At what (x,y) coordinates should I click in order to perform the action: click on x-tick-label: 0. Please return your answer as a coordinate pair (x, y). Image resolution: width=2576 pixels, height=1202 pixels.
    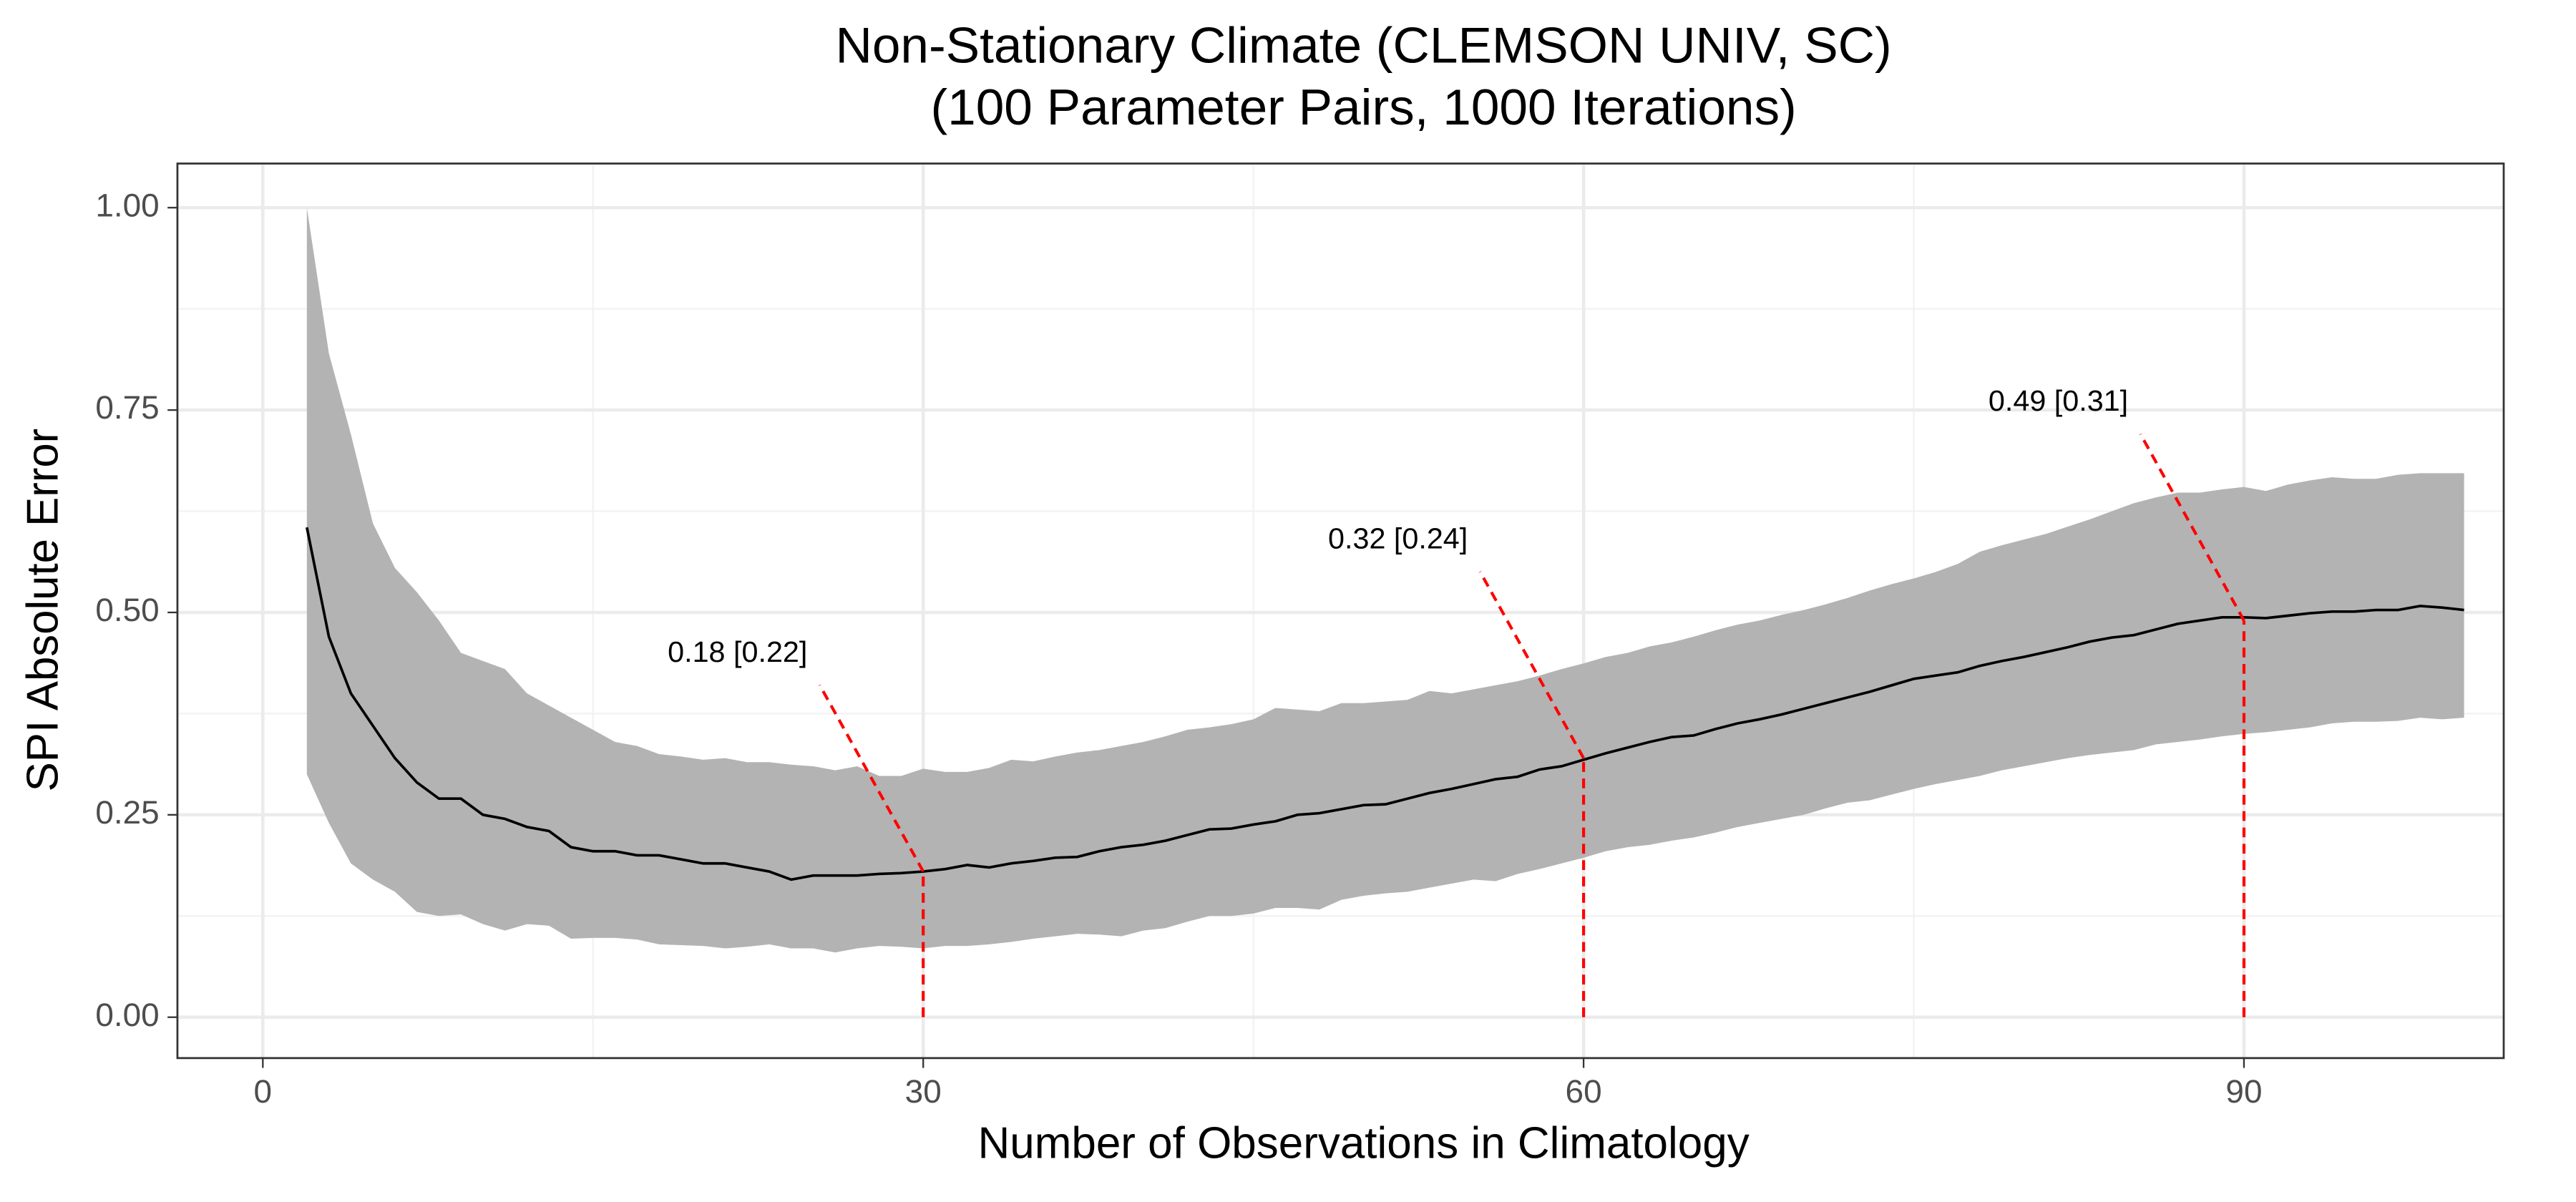
    Looking at the image, I should click on (263, 1092).